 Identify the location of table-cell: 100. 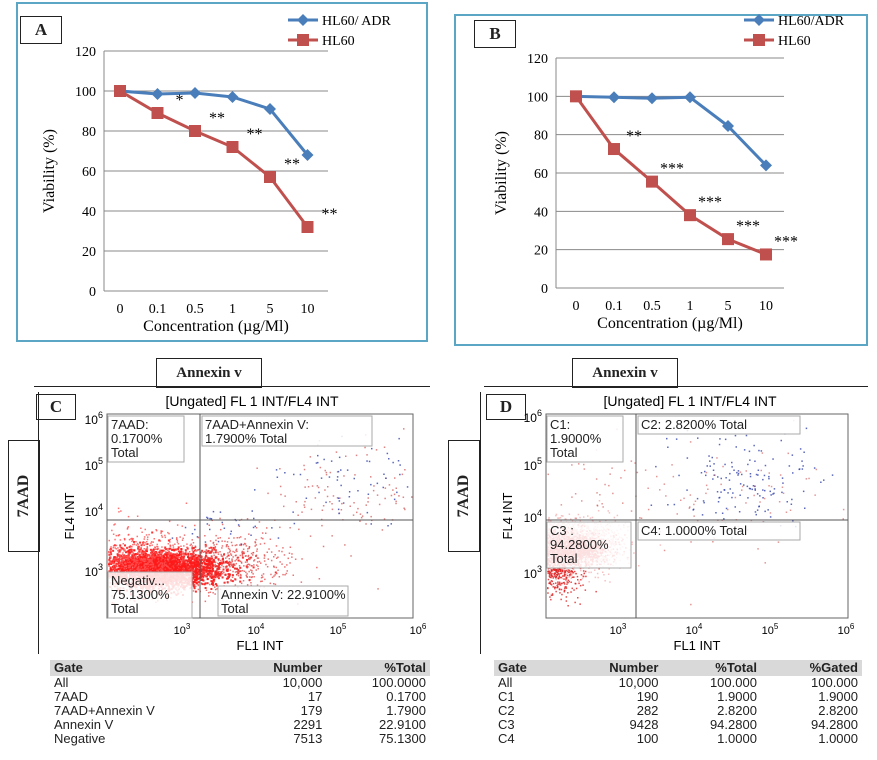
(647, 738).